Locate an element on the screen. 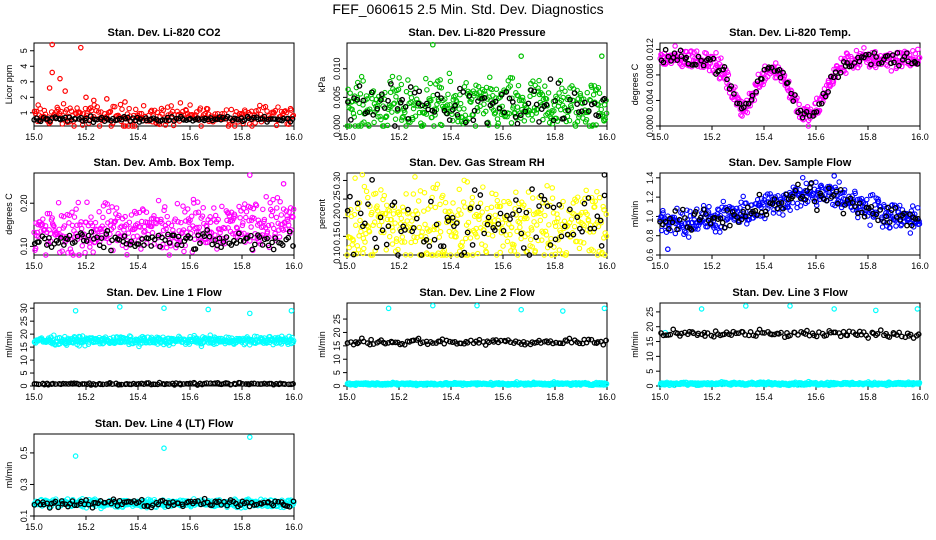 The height and width of the screenshot is (540, 936). y-tick-label: 0 is located at coordinates (24, 385).